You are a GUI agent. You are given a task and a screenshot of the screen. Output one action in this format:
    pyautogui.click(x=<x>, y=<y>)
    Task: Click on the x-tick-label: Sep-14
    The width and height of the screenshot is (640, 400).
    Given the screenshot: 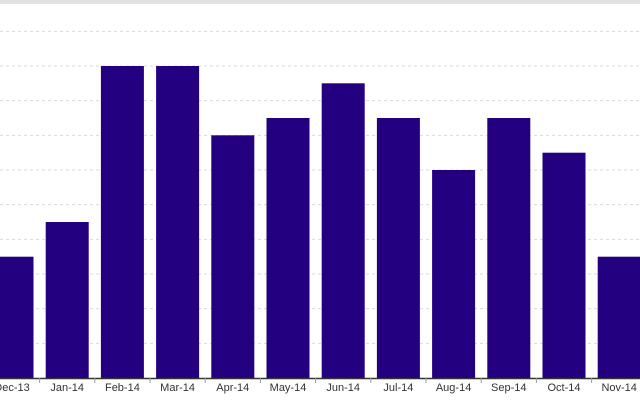 What is the action you would take?
    pyautogui.click(x=508, y=388)
    